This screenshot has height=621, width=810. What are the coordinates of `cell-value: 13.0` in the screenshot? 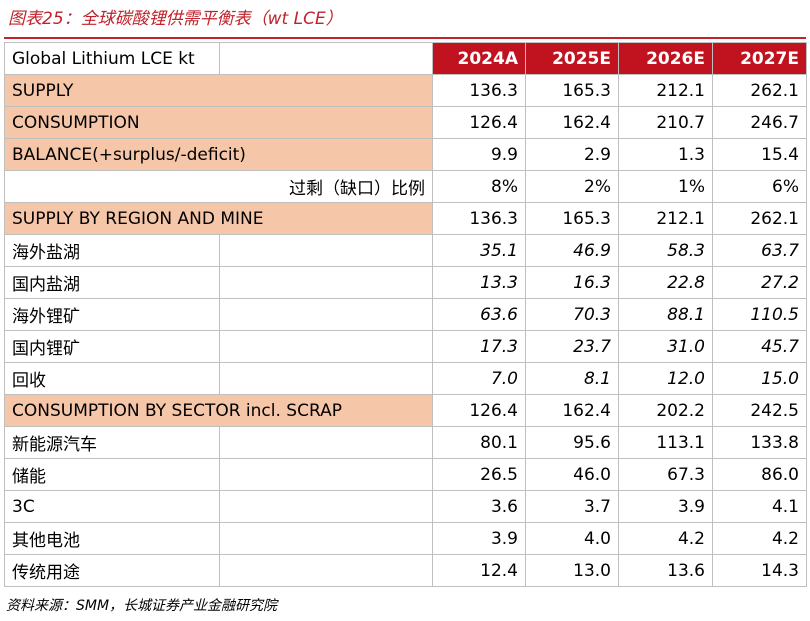 It's located at (572, 570).